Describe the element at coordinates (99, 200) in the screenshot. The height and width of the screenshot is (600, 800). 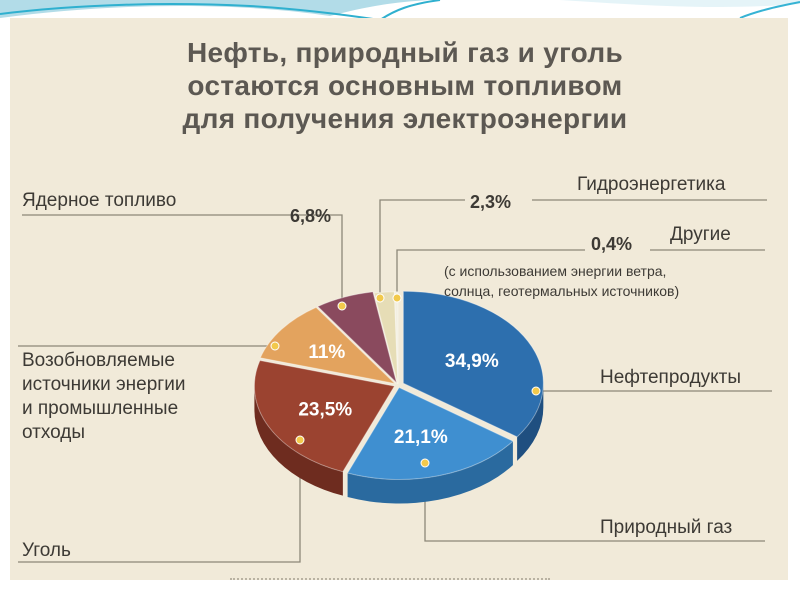
I see `label-nuclear: Ядерное топливо` at that location.